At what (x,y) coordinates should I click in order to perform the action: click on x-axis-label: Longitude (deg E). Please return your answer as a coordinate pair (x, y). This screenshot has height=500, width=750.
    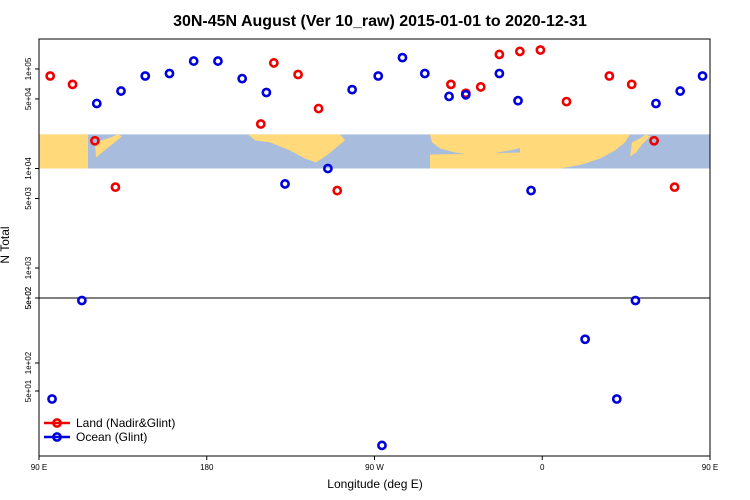
    Looking at the image, I should click on (374, 484).